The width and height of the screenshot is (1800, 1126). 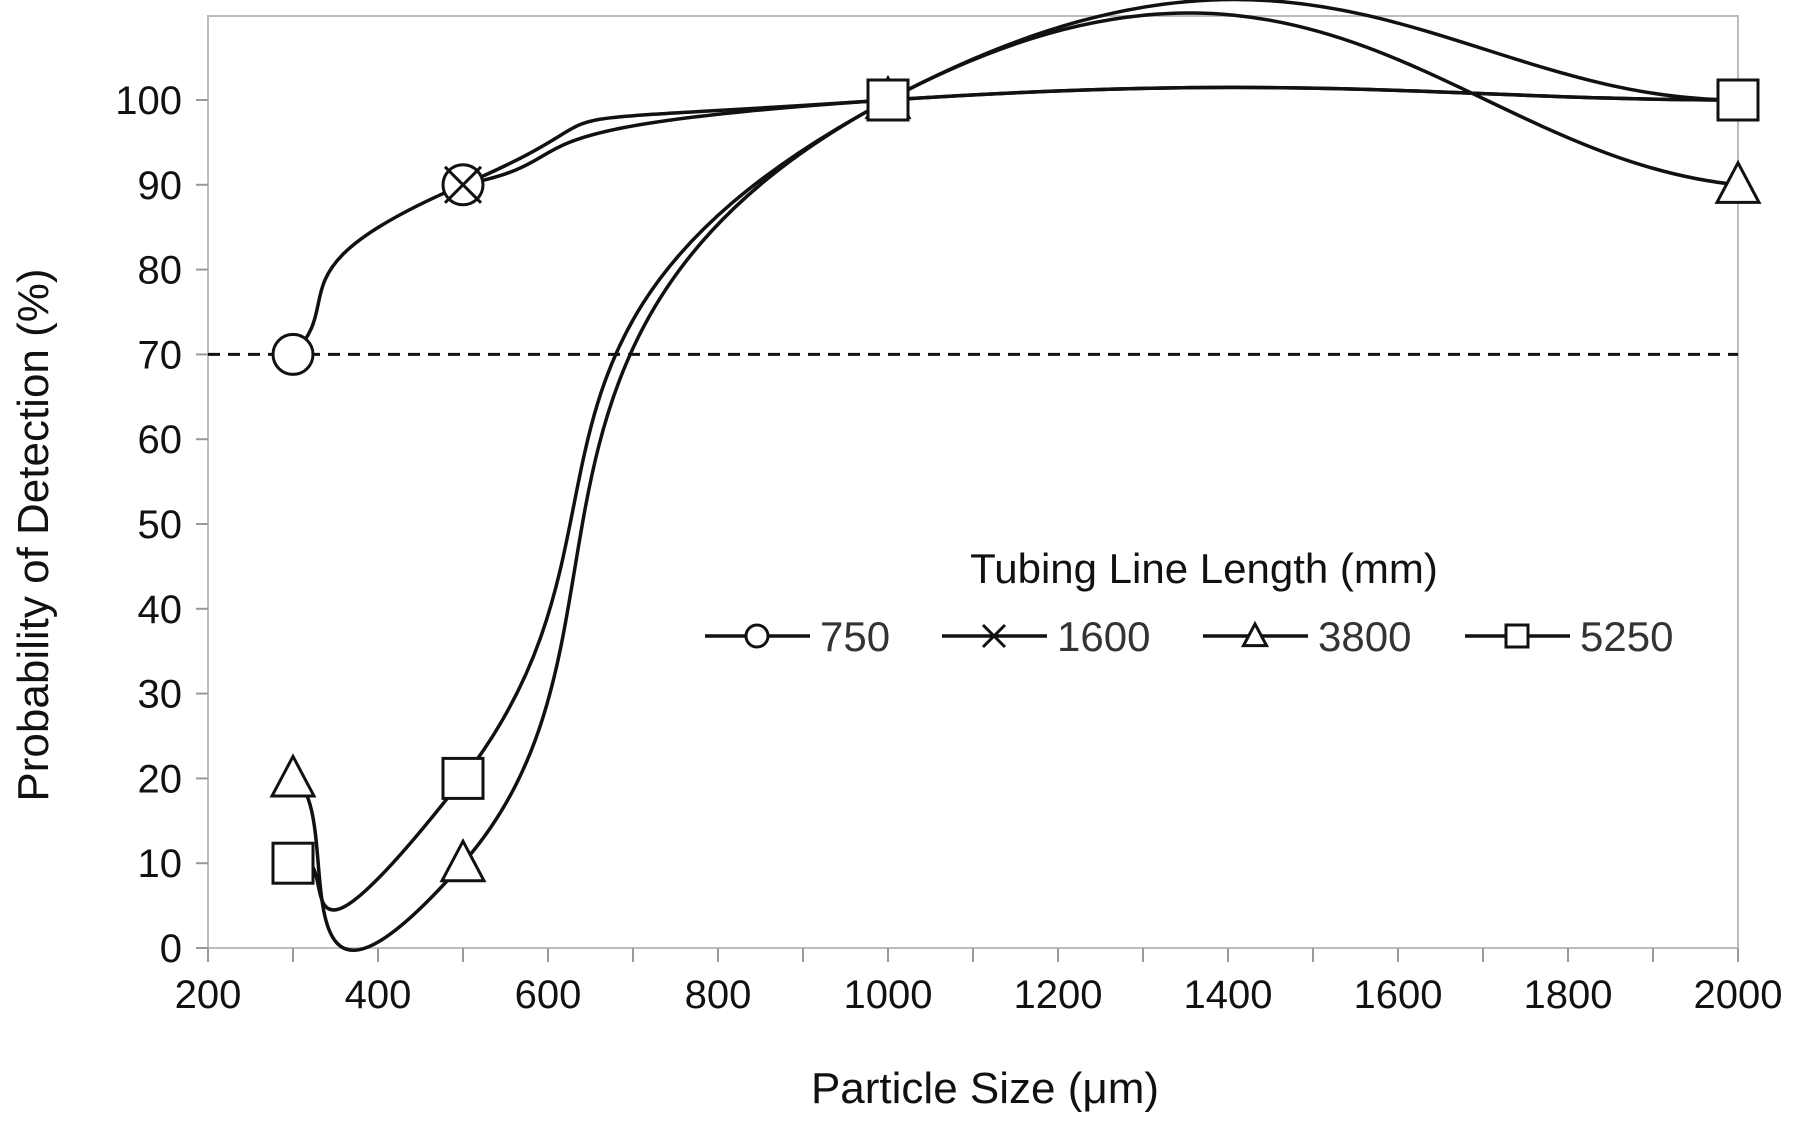 What do you see at coordinates (160, 440) in the screenshot?
I see `y-tick-label: 60` at bounding box center [160, 440].